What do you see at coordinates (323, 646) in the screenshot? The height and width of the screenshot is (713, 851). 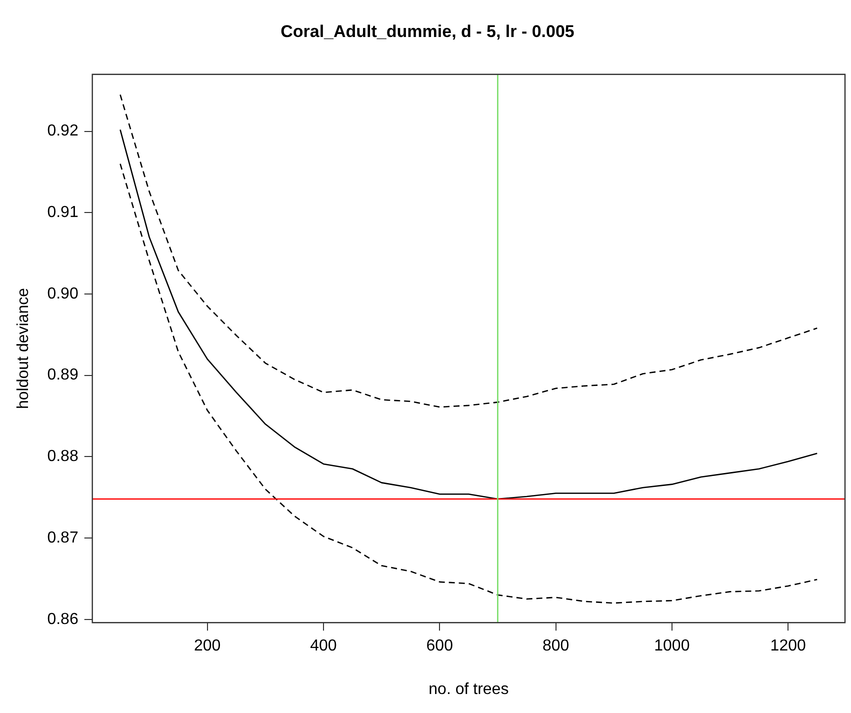 I see `x-tick-label: 400` at bounding box center [323, 646].